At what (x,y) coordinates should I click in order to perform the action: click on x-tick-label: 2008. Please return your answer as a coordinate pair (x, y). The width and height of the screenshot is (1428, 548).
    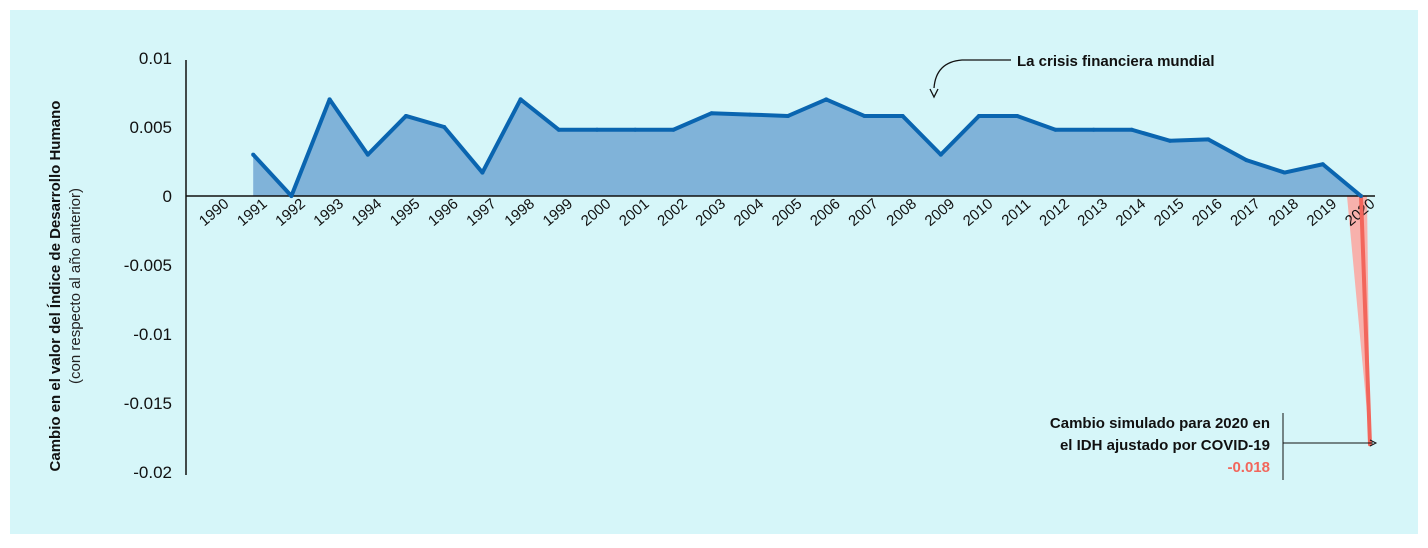
    Looking at the image, I should click on (901, 212).